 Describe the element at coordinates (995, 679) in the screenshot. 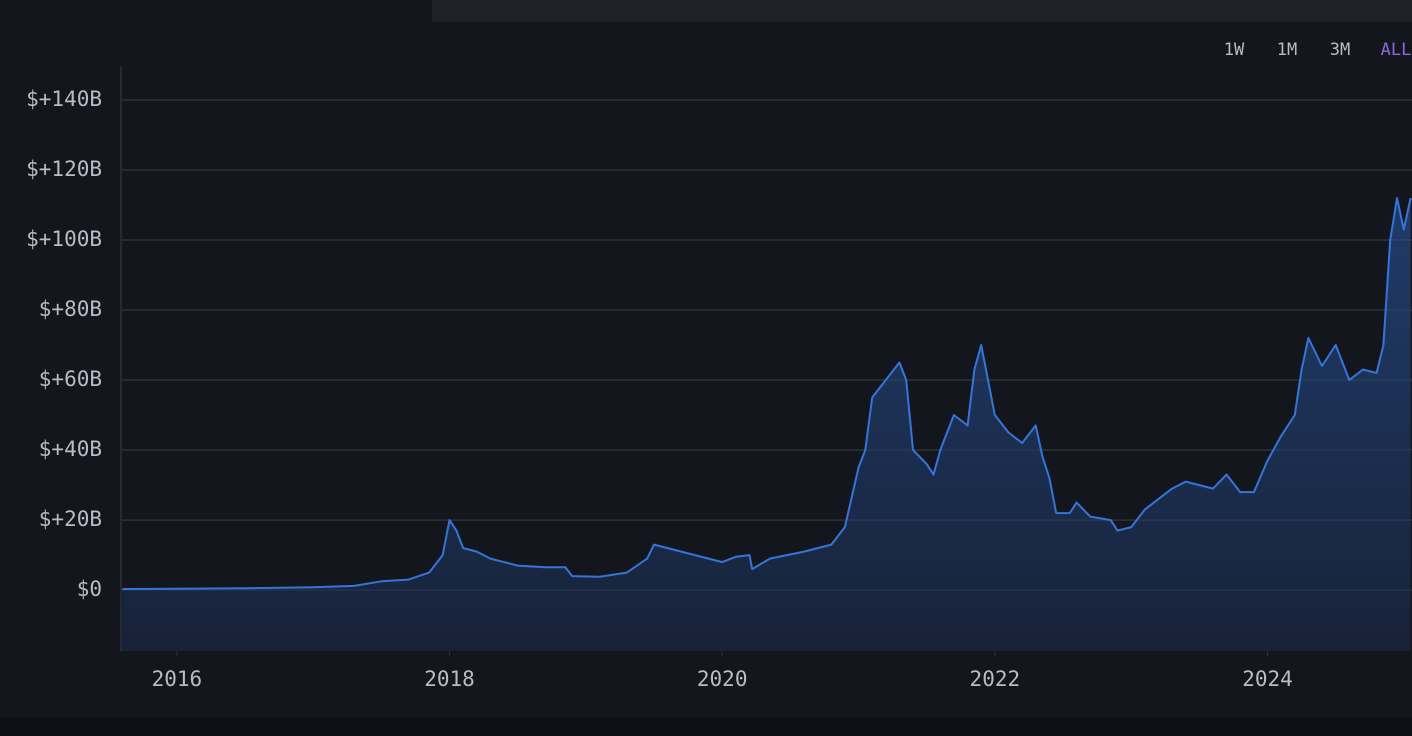

I see `x-tick-label: 2022` at that location.